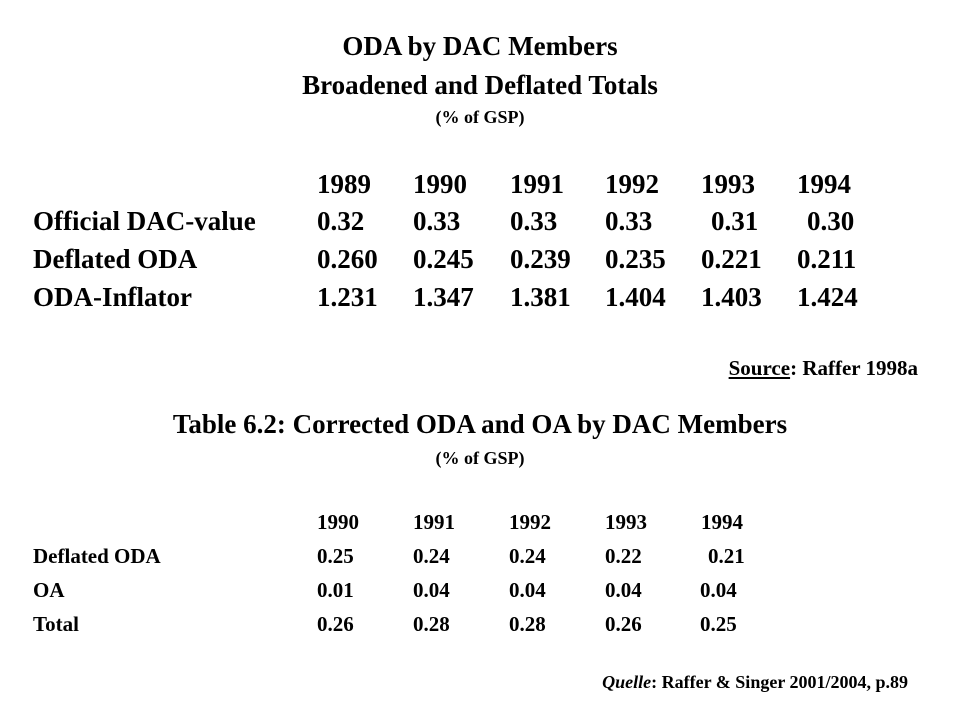  What do you see at coordinates (722, 522) in the screenshot?
I see `table2-year-1994: 1994` at bounding box center [722, 522].